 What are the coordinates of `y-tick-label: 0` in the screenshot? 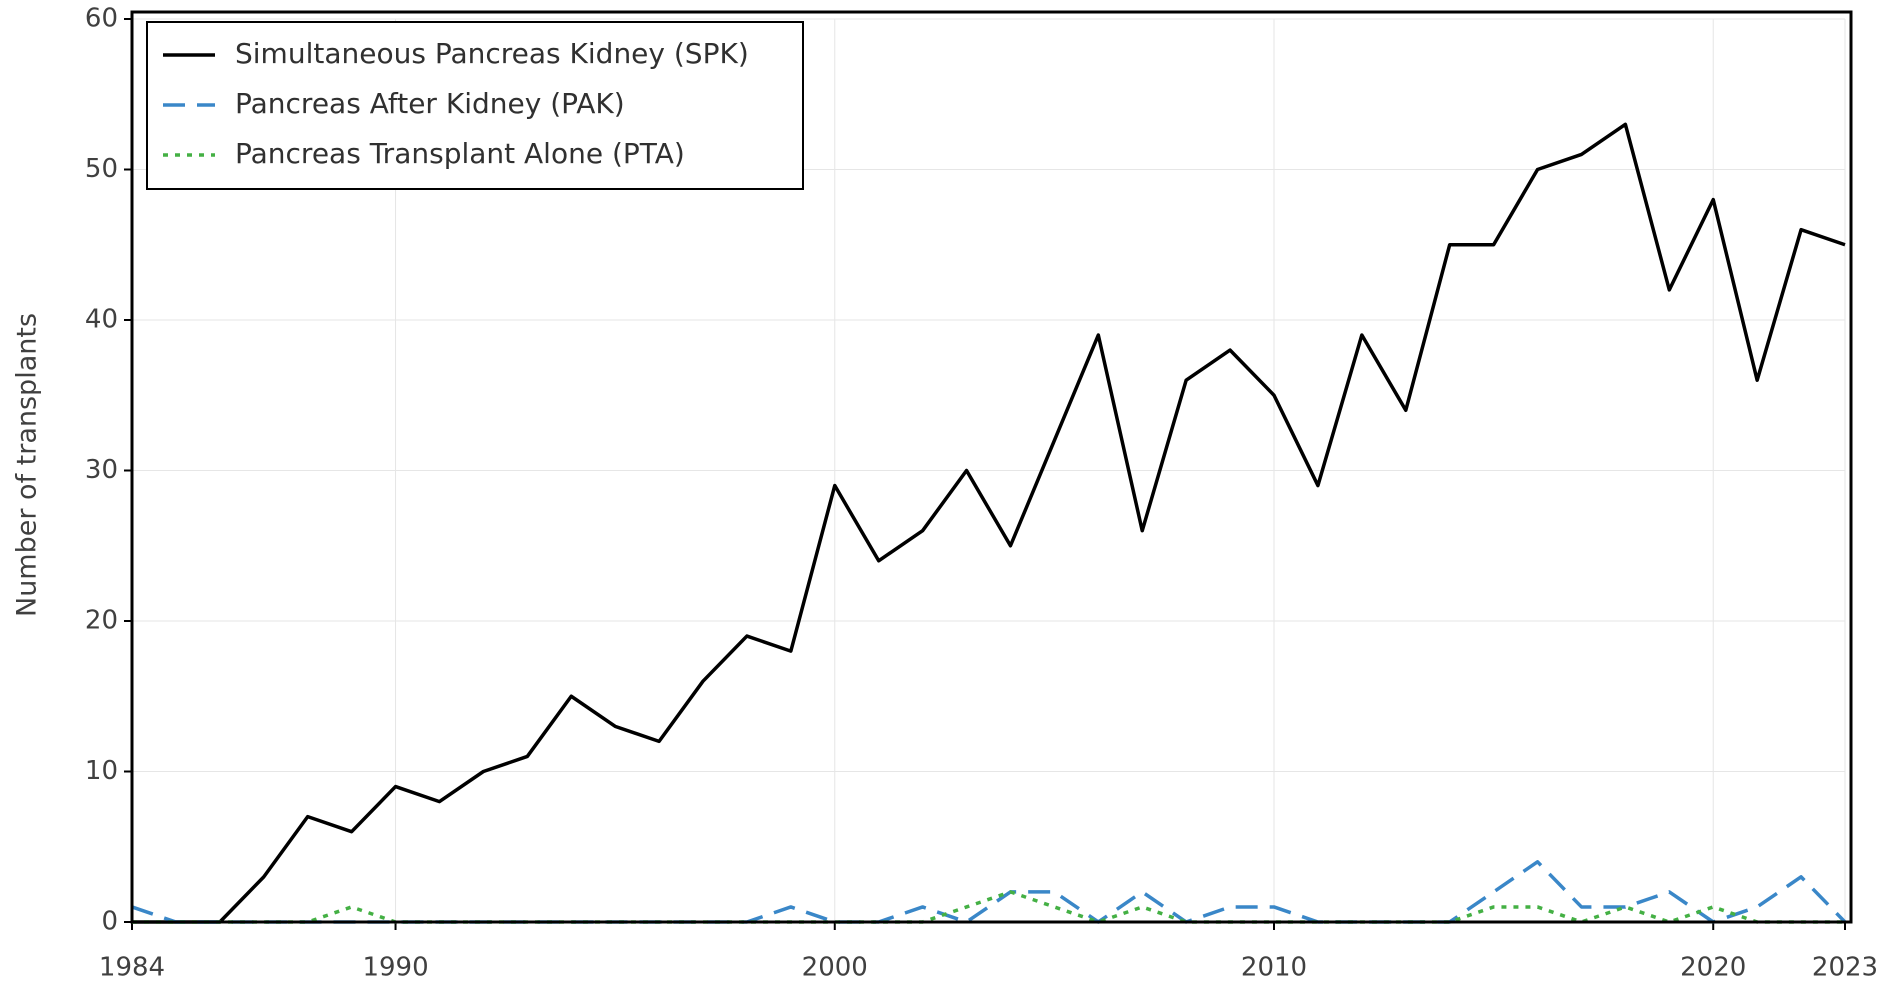 It's located at (109, 922).